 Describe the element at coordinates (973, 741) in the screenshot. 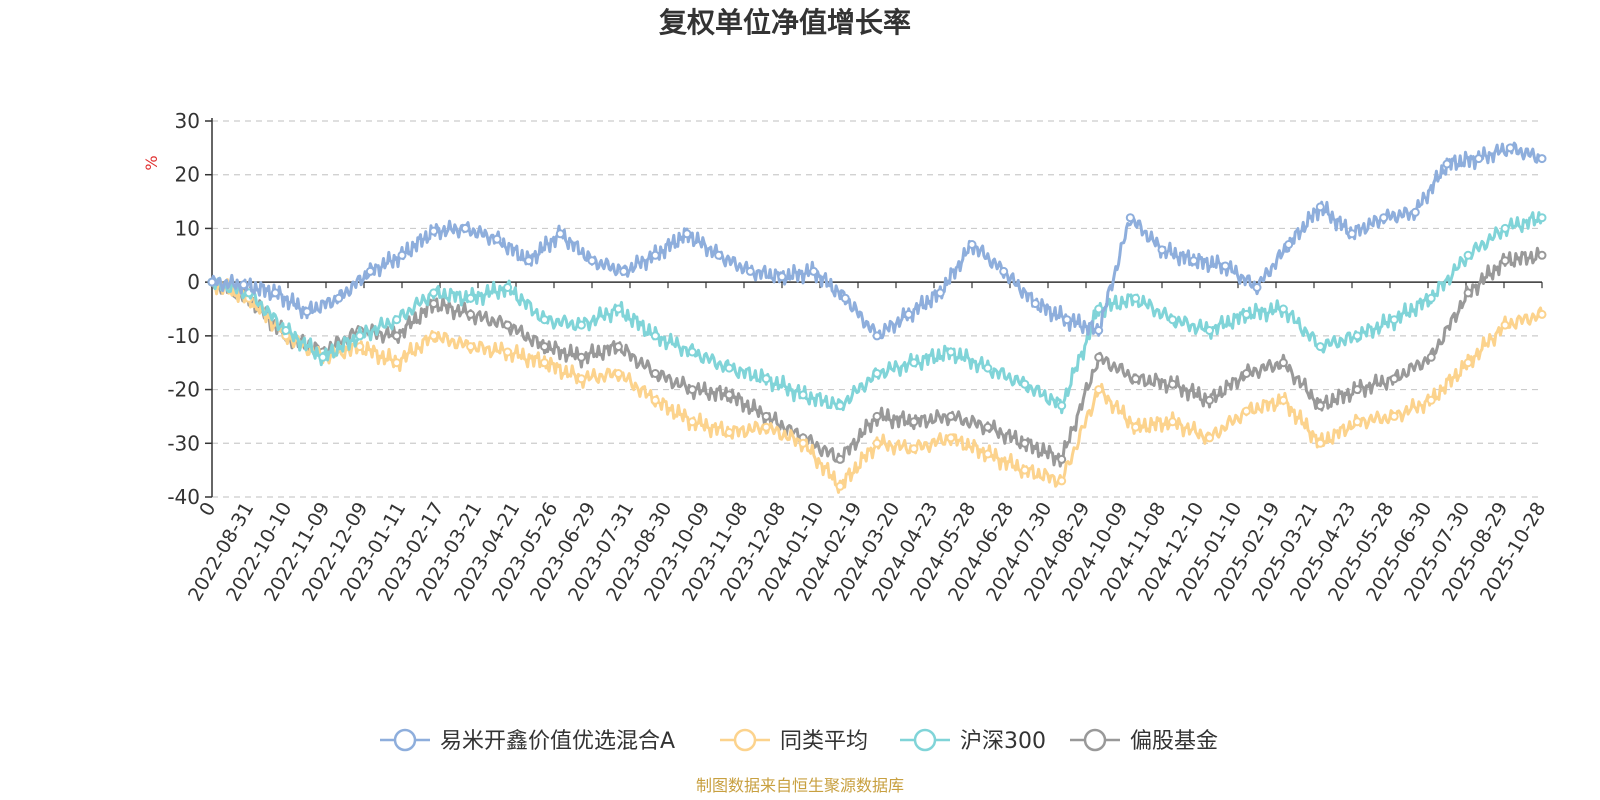

I see `legend-item: 沪深300` at that location.